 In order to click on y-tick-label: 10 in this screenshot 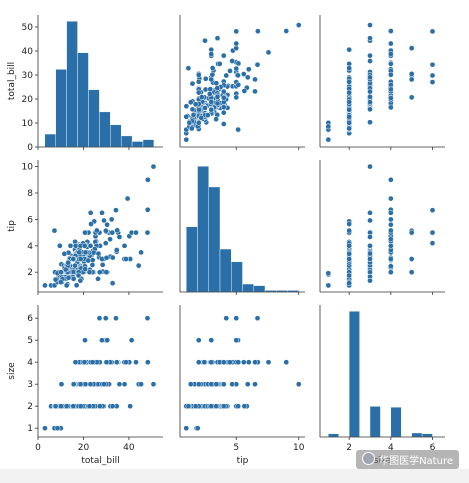, I will do `click(28, 124)`.